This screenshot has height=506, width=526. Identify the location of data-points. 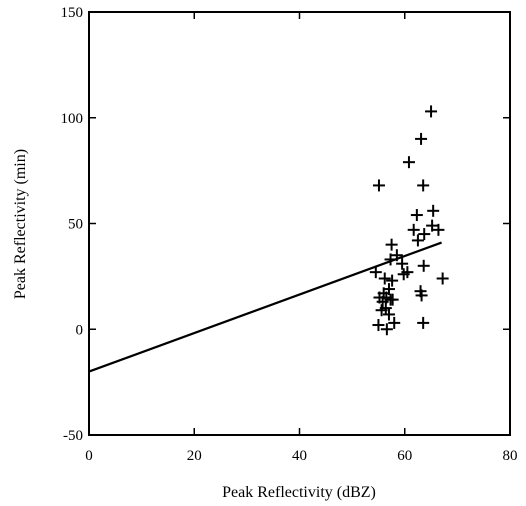
(409, 220).